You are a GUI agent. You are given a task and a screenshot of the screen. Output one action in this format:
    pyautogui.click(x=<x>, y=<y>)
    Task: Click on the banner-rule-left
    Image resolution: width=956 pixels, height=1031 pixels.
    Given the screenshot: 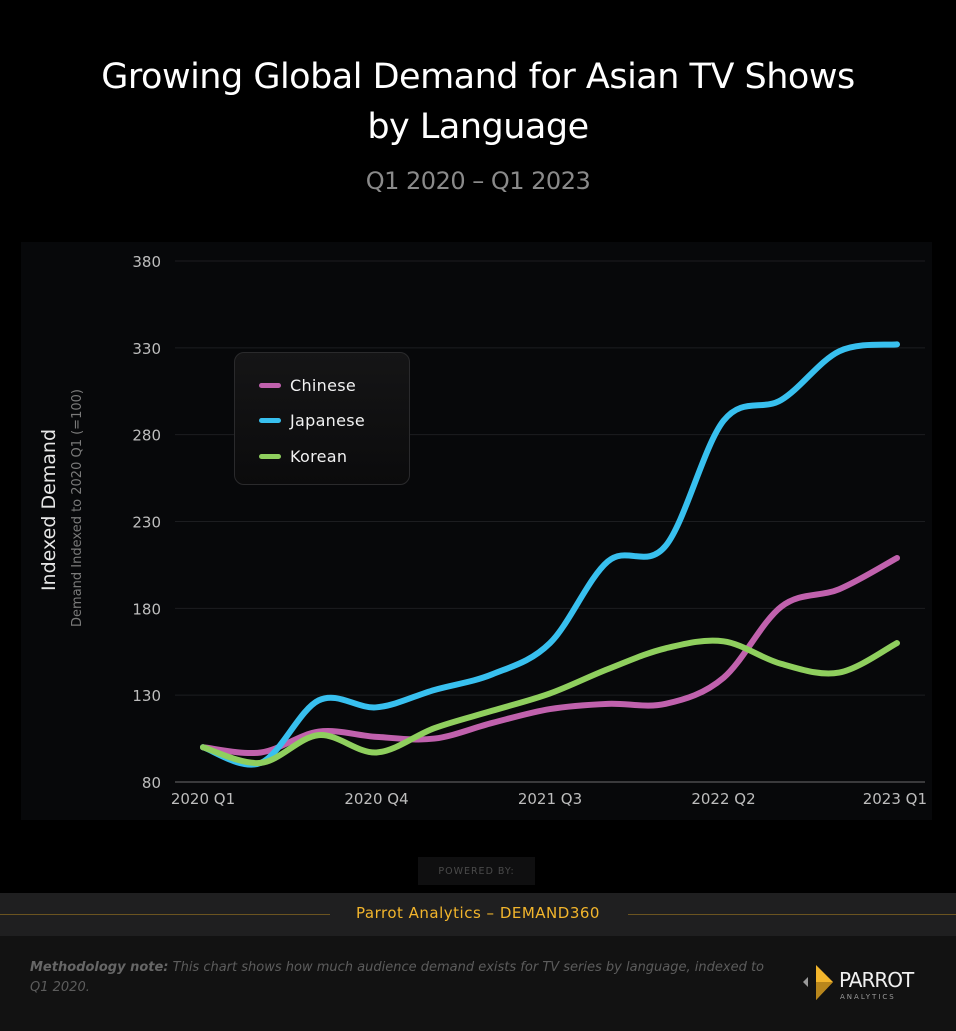 What is the action you would take?
    pyautogui.click(x=165, y=914)
    